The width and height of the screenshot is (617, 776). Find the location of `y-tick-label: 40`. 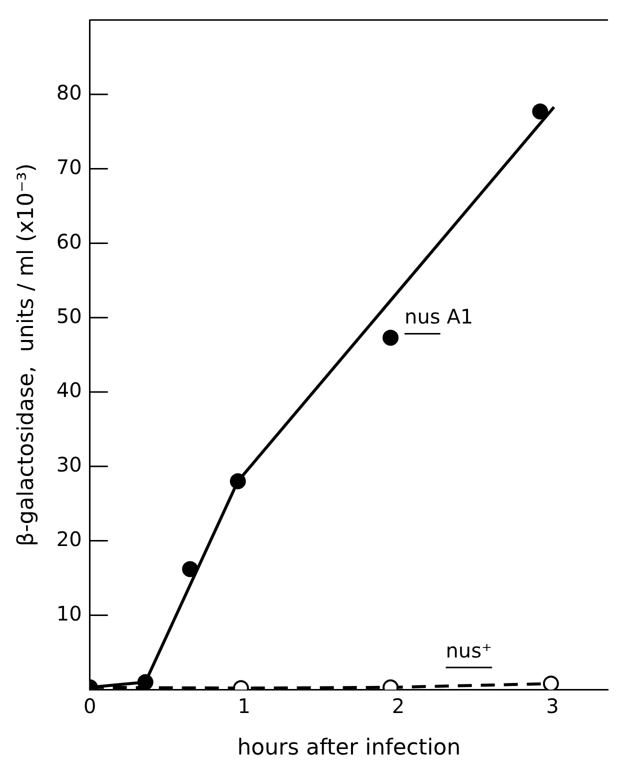

y-tick-label: 40 is located at coordinates (69, 390).